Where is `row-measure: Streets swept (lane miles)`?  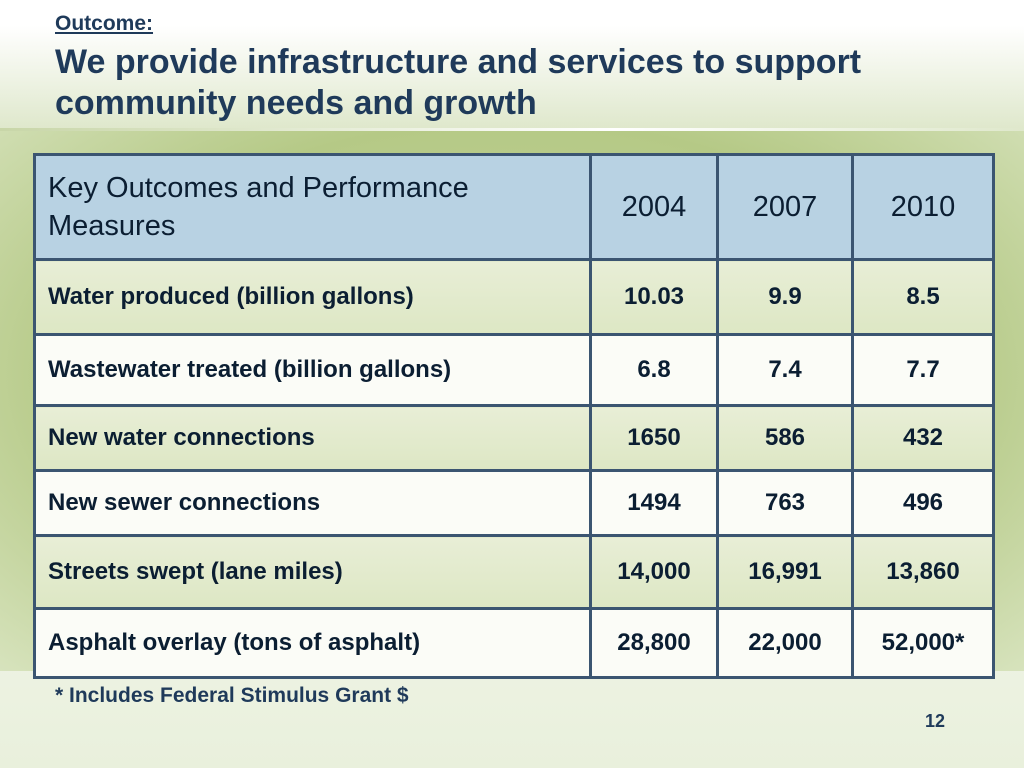
row-measure: Streets swept (lane miles) is located at coordinates (312, 572).